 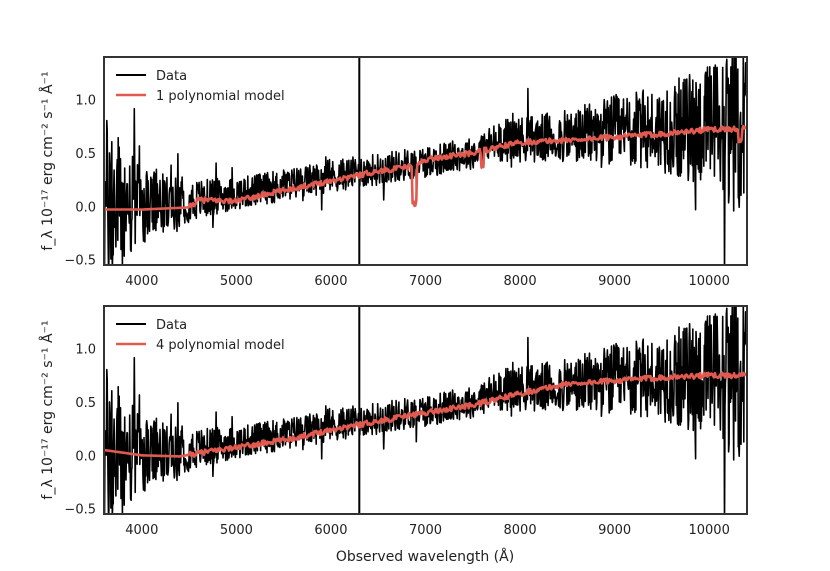 I want to click on bottom-y-axis-label: f_λ 10⁻¹⁷ erg cm⁻² s⁻¹ Å⁻¹, so click(x=47, y=409).